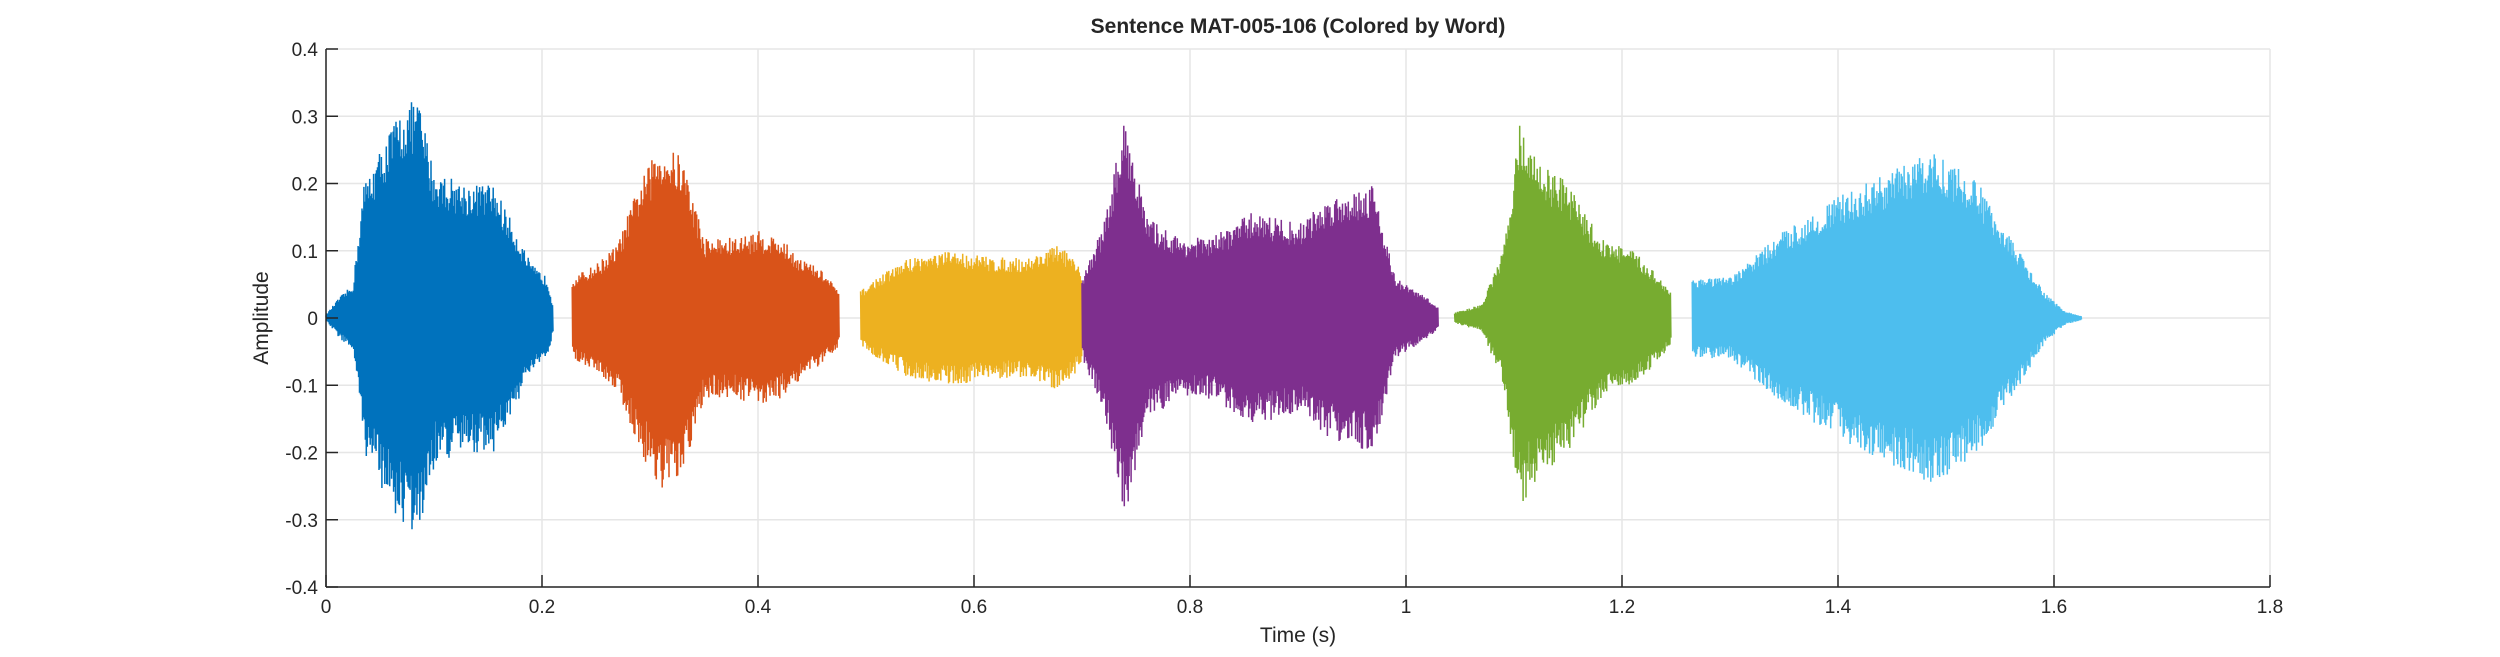  I want to click on y-tick-label: 0.1, so click(305, 252).